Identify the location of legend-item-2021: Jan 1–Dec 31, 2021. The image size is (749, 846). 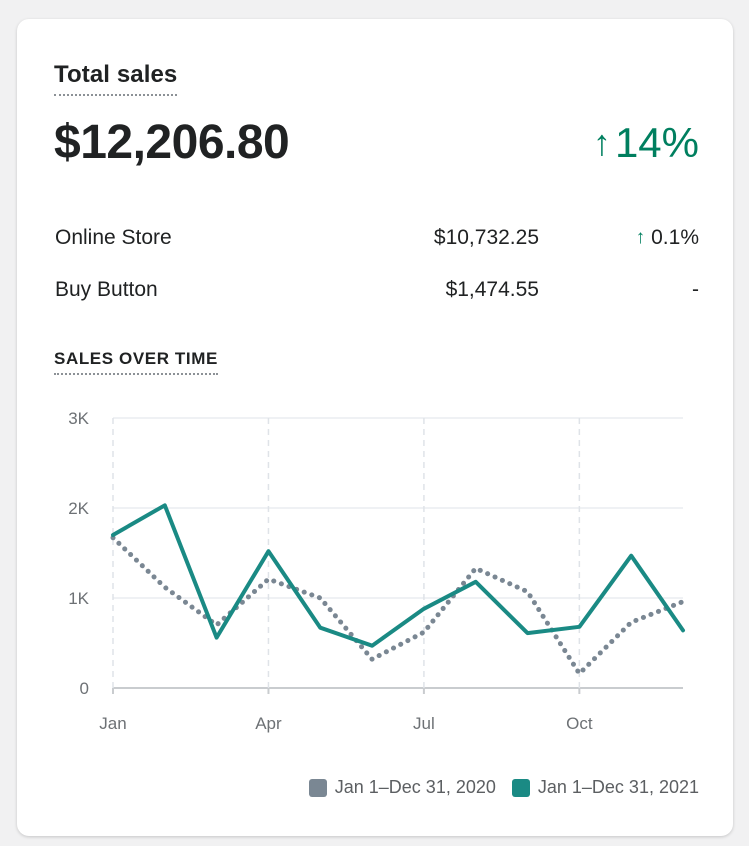
(605, 787).